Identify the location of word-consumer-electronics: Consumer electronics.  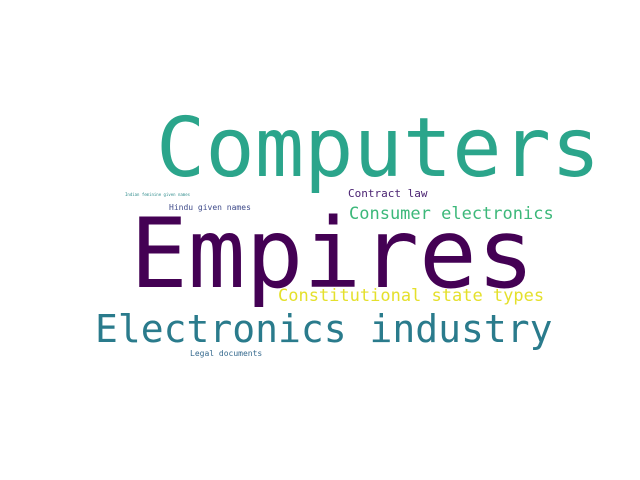
(451, 214).